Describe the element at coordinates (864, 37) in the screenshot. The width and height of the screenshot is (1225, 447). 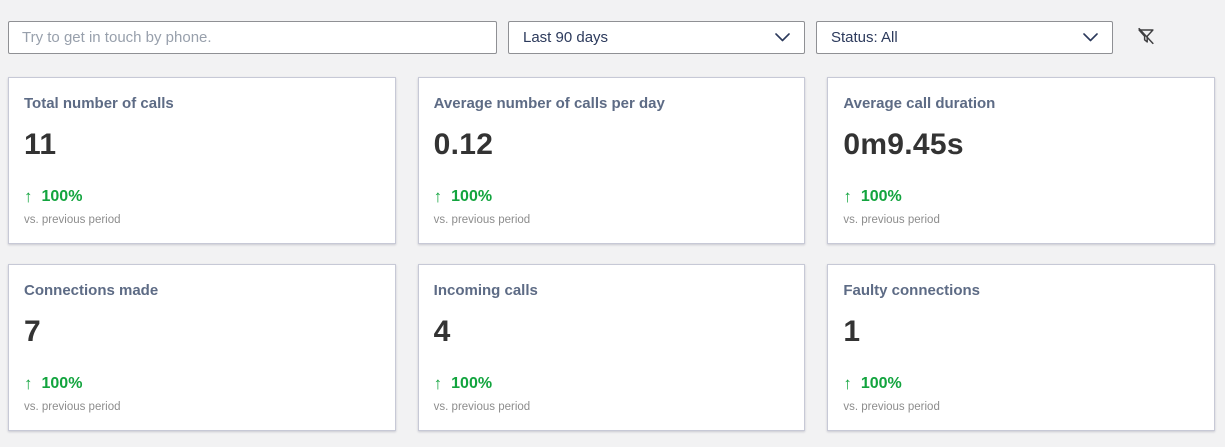
I see `status-value: Status: All` at that location.